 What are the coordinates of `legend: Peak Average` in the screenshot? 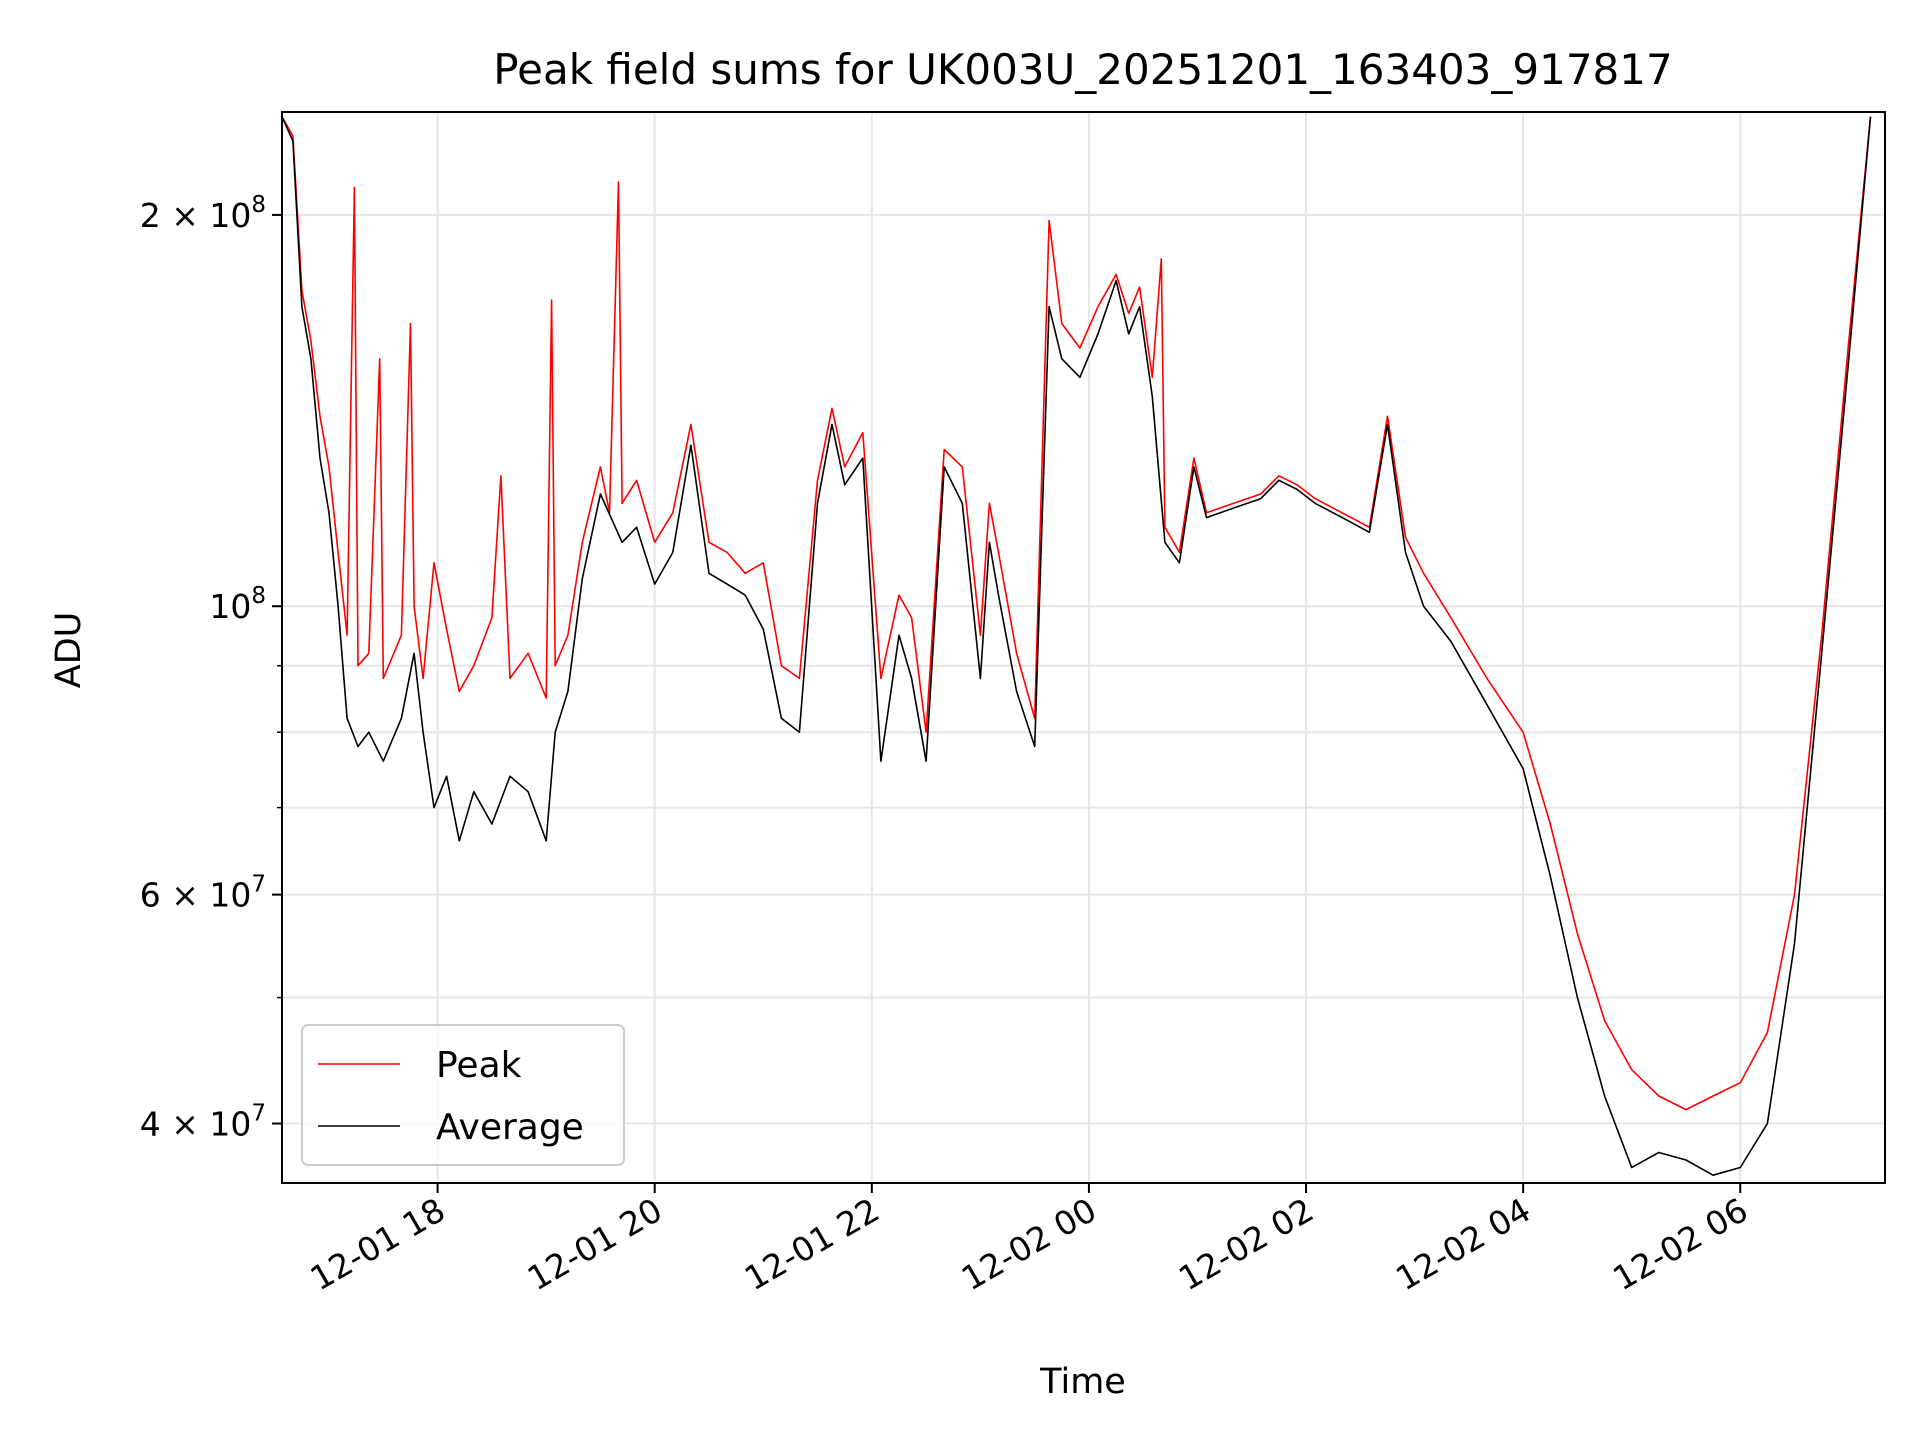 It's located at (463, 1095).